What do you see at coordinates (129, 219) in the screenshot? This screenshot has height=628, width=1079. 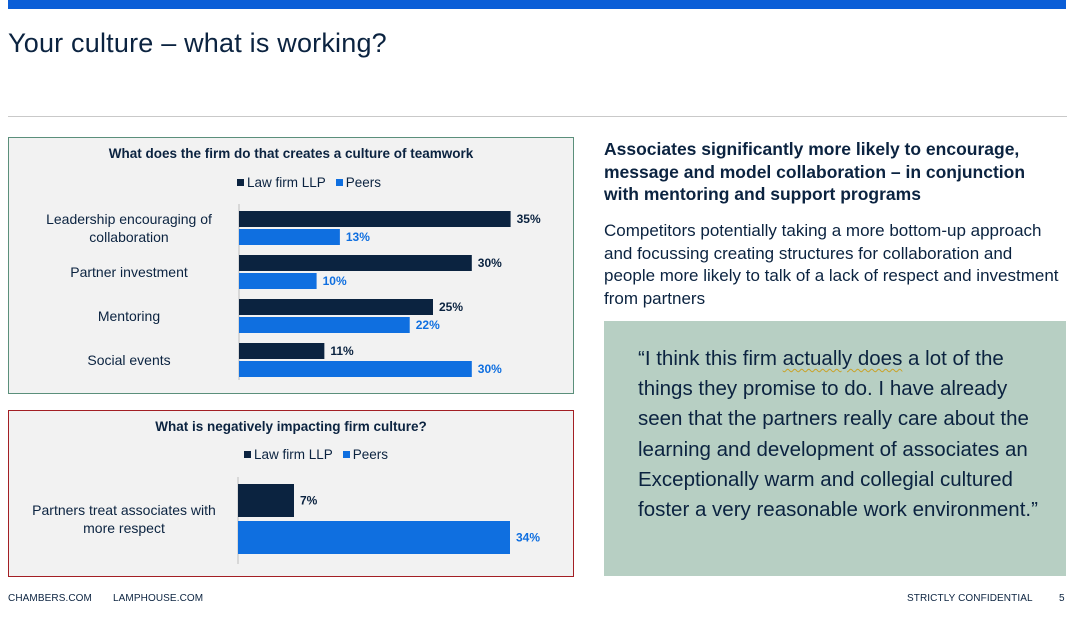 I see `category-label: Leadership encouraging of` at bounding box center [129, 219].